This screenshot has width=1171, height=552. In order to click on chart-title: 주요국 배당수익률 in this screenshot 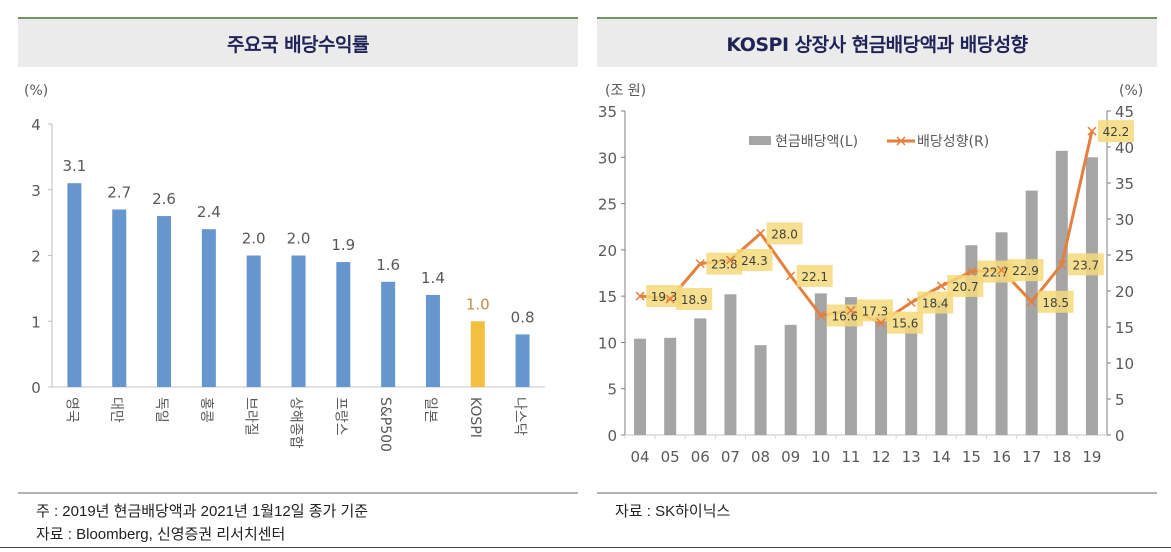, I will do `click(298, 44)`.